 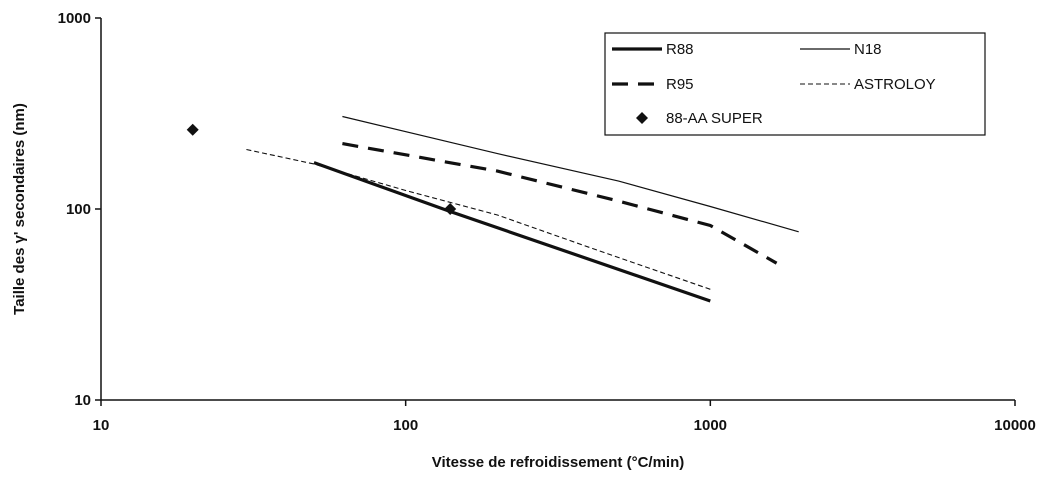 What do you see at coordinates (714, 118) in the screenshot?
I see `legend-label-88-aa-super: 88-AA SUPER` at bounding box center [714, 118].